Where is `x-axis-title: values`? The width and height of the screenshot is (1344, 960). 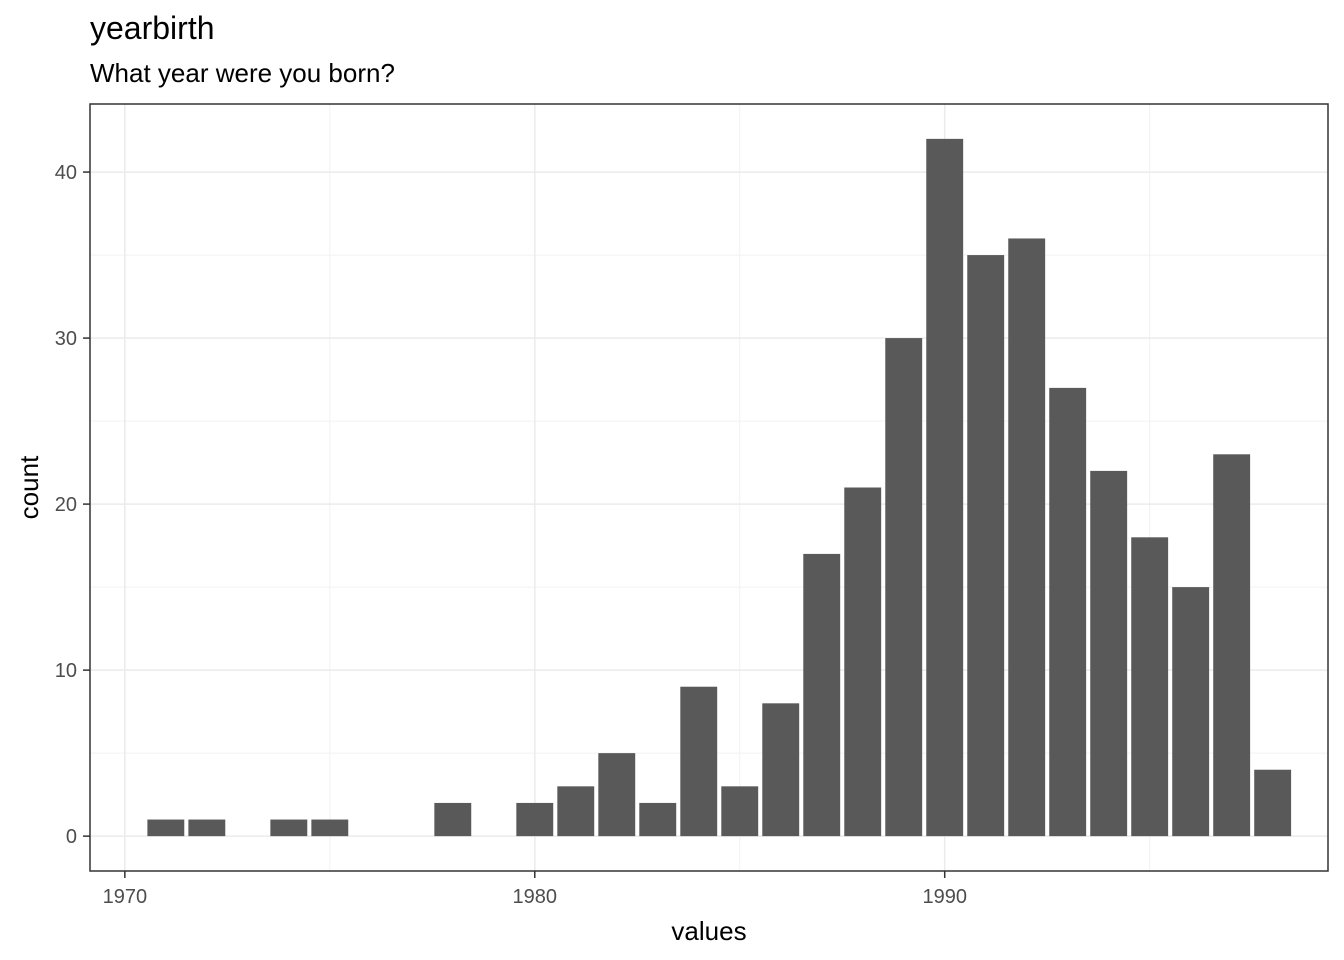
x-axis-title: values is located at coordinates (708, 931).